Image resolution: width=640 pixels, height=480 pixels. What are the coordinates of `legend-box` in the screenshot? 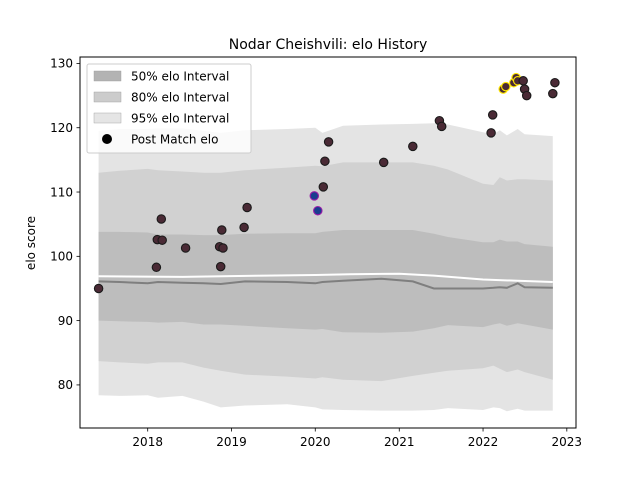 It's located at (169, 108).